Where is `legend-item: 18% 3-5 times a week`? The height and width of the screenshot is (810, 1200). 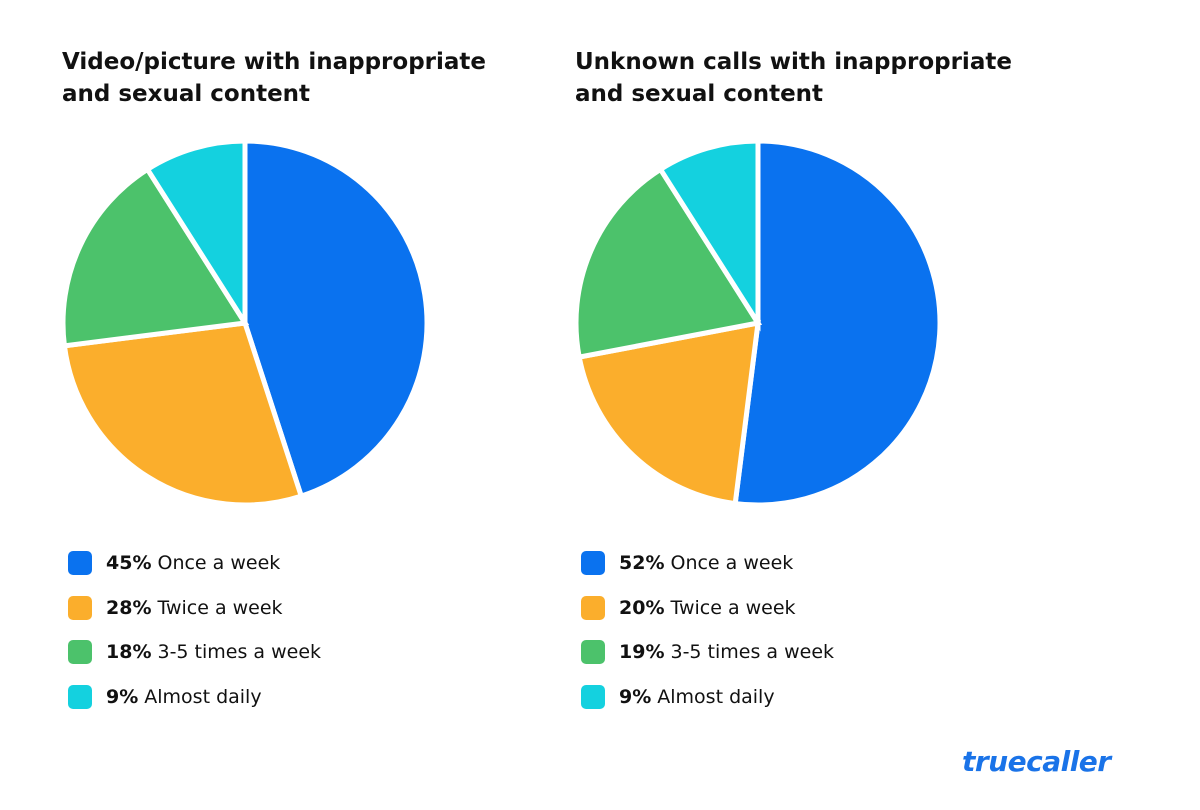 legend-item: 18% 3-5 times a week is located at coordinates (195, 652).